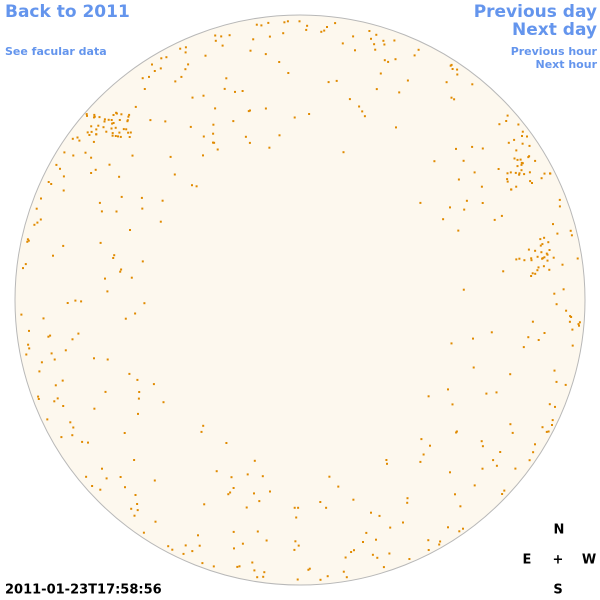 Image resolution: width=600 pixels, height=600 pixels. I want to click on facular-data-link: See facular data, so click(56, 51).